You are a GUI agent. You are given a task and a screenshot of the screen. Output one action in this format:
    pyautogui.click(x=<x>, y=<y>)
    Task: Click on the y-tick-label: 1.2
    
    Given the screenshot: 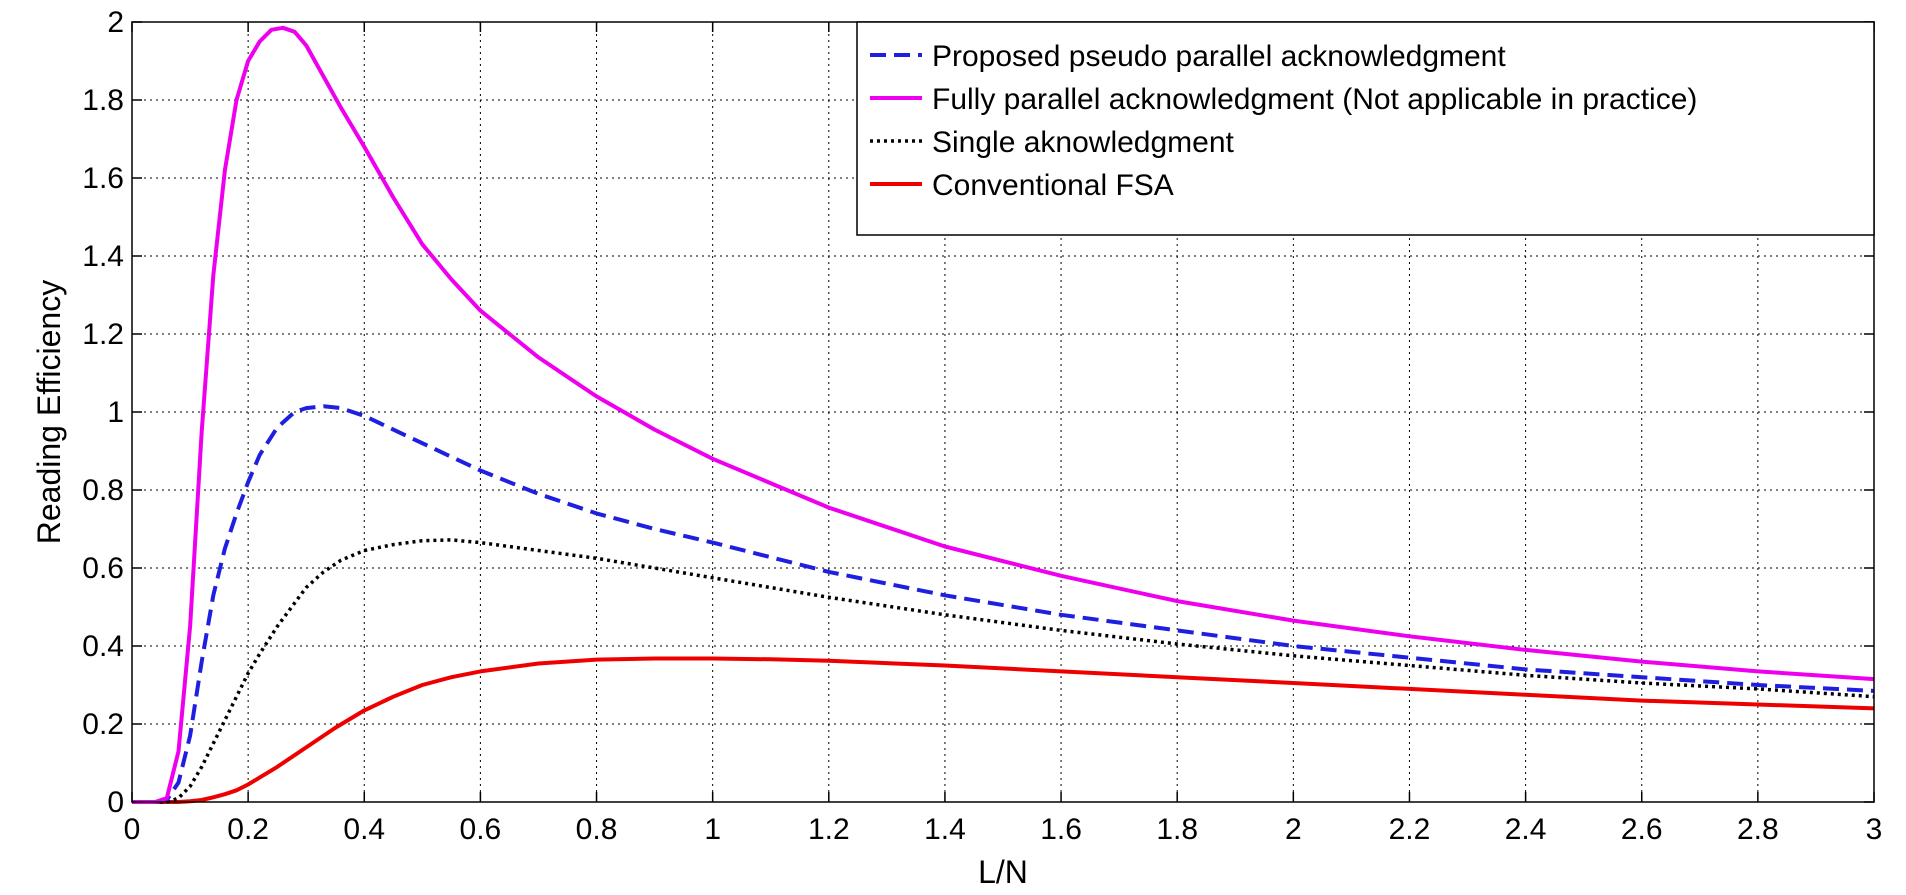 What is the action you would take?
    pyautogui.click(x=103, y=334)
    